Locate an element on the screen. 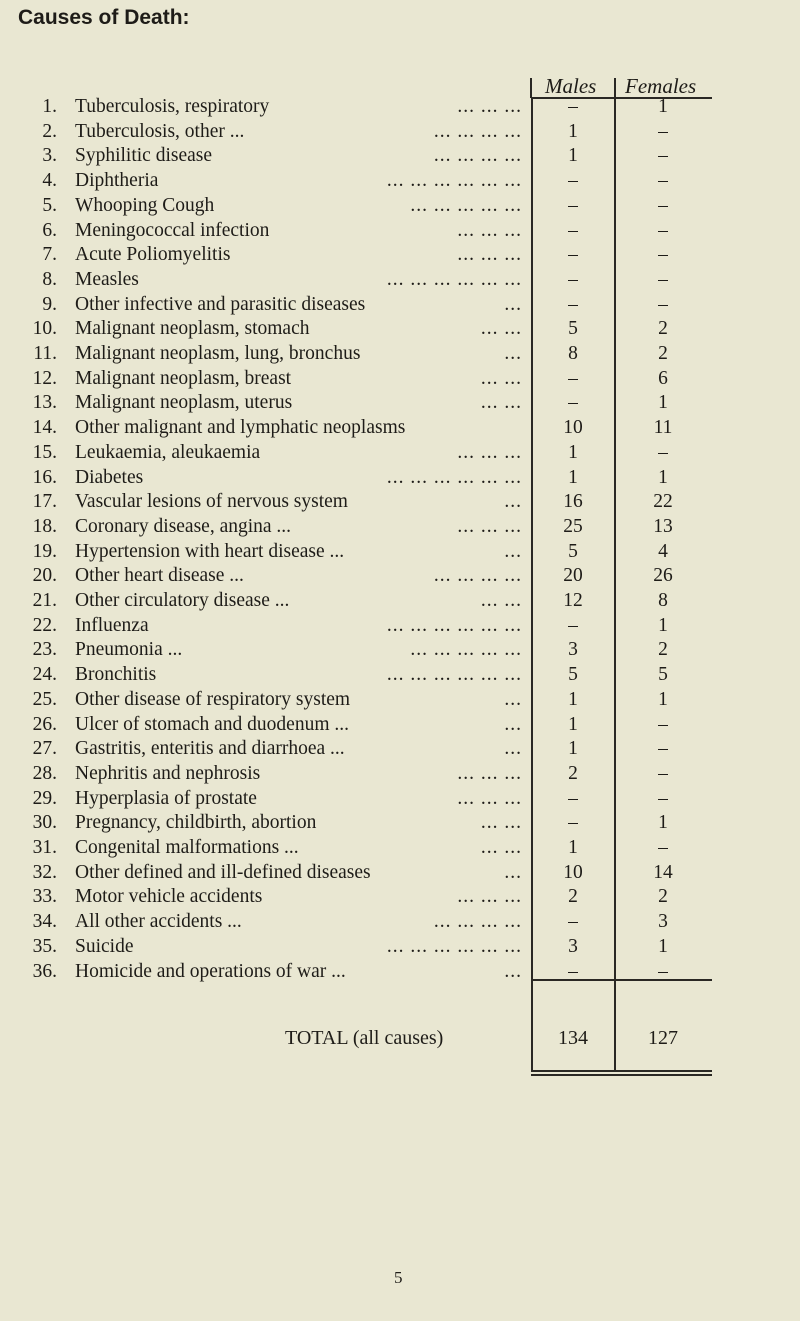  cause-label: Malignant neoplasm, breast is located at coordinates (183, 378).